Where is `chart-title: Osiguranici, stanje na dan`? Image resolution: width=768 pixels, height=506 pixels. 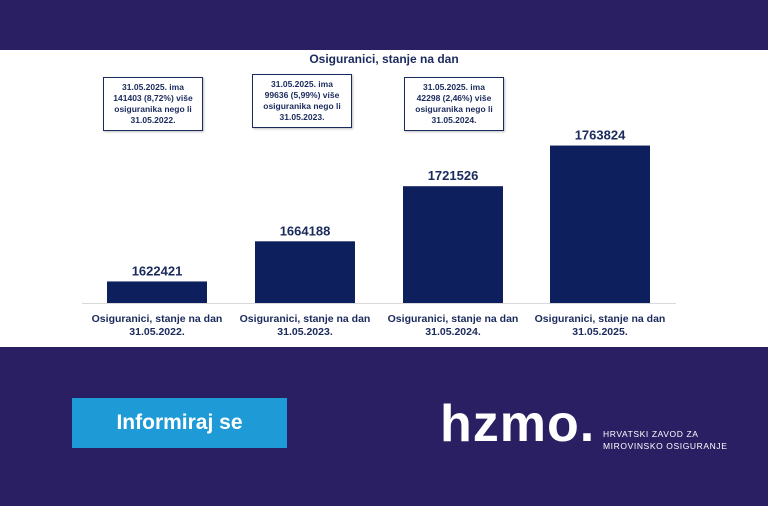
chart-title: Osiguranici, stanje na dan is located at coordinates (384, 59).